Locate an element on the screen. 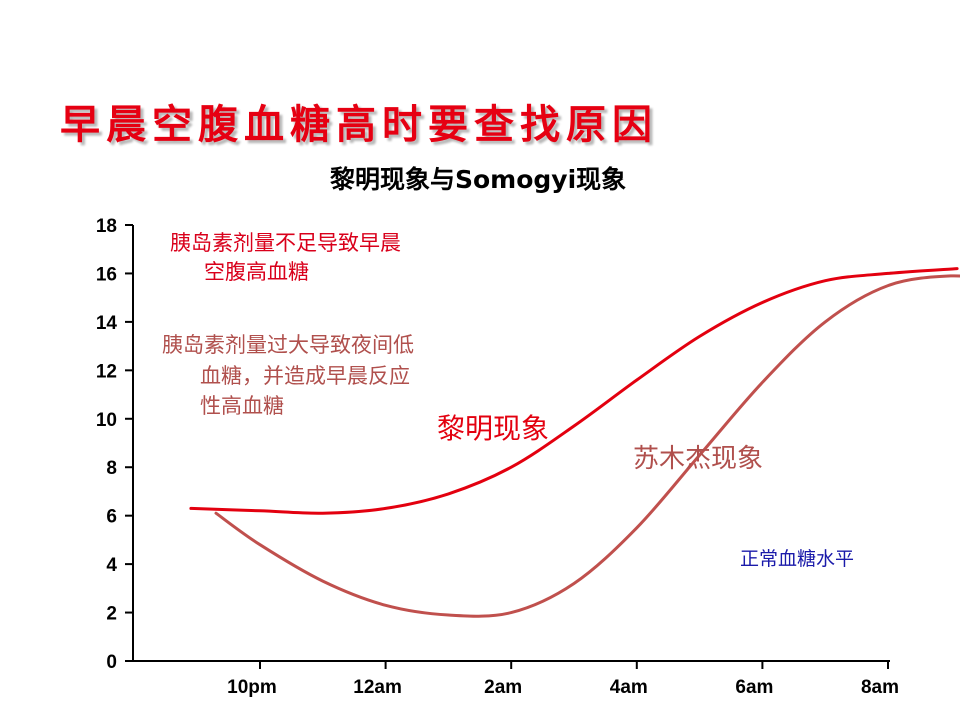 Image resolution: width=960 pixels, height=720 pixels. y-tick-label: 16 is located at coordinates (106, 274).